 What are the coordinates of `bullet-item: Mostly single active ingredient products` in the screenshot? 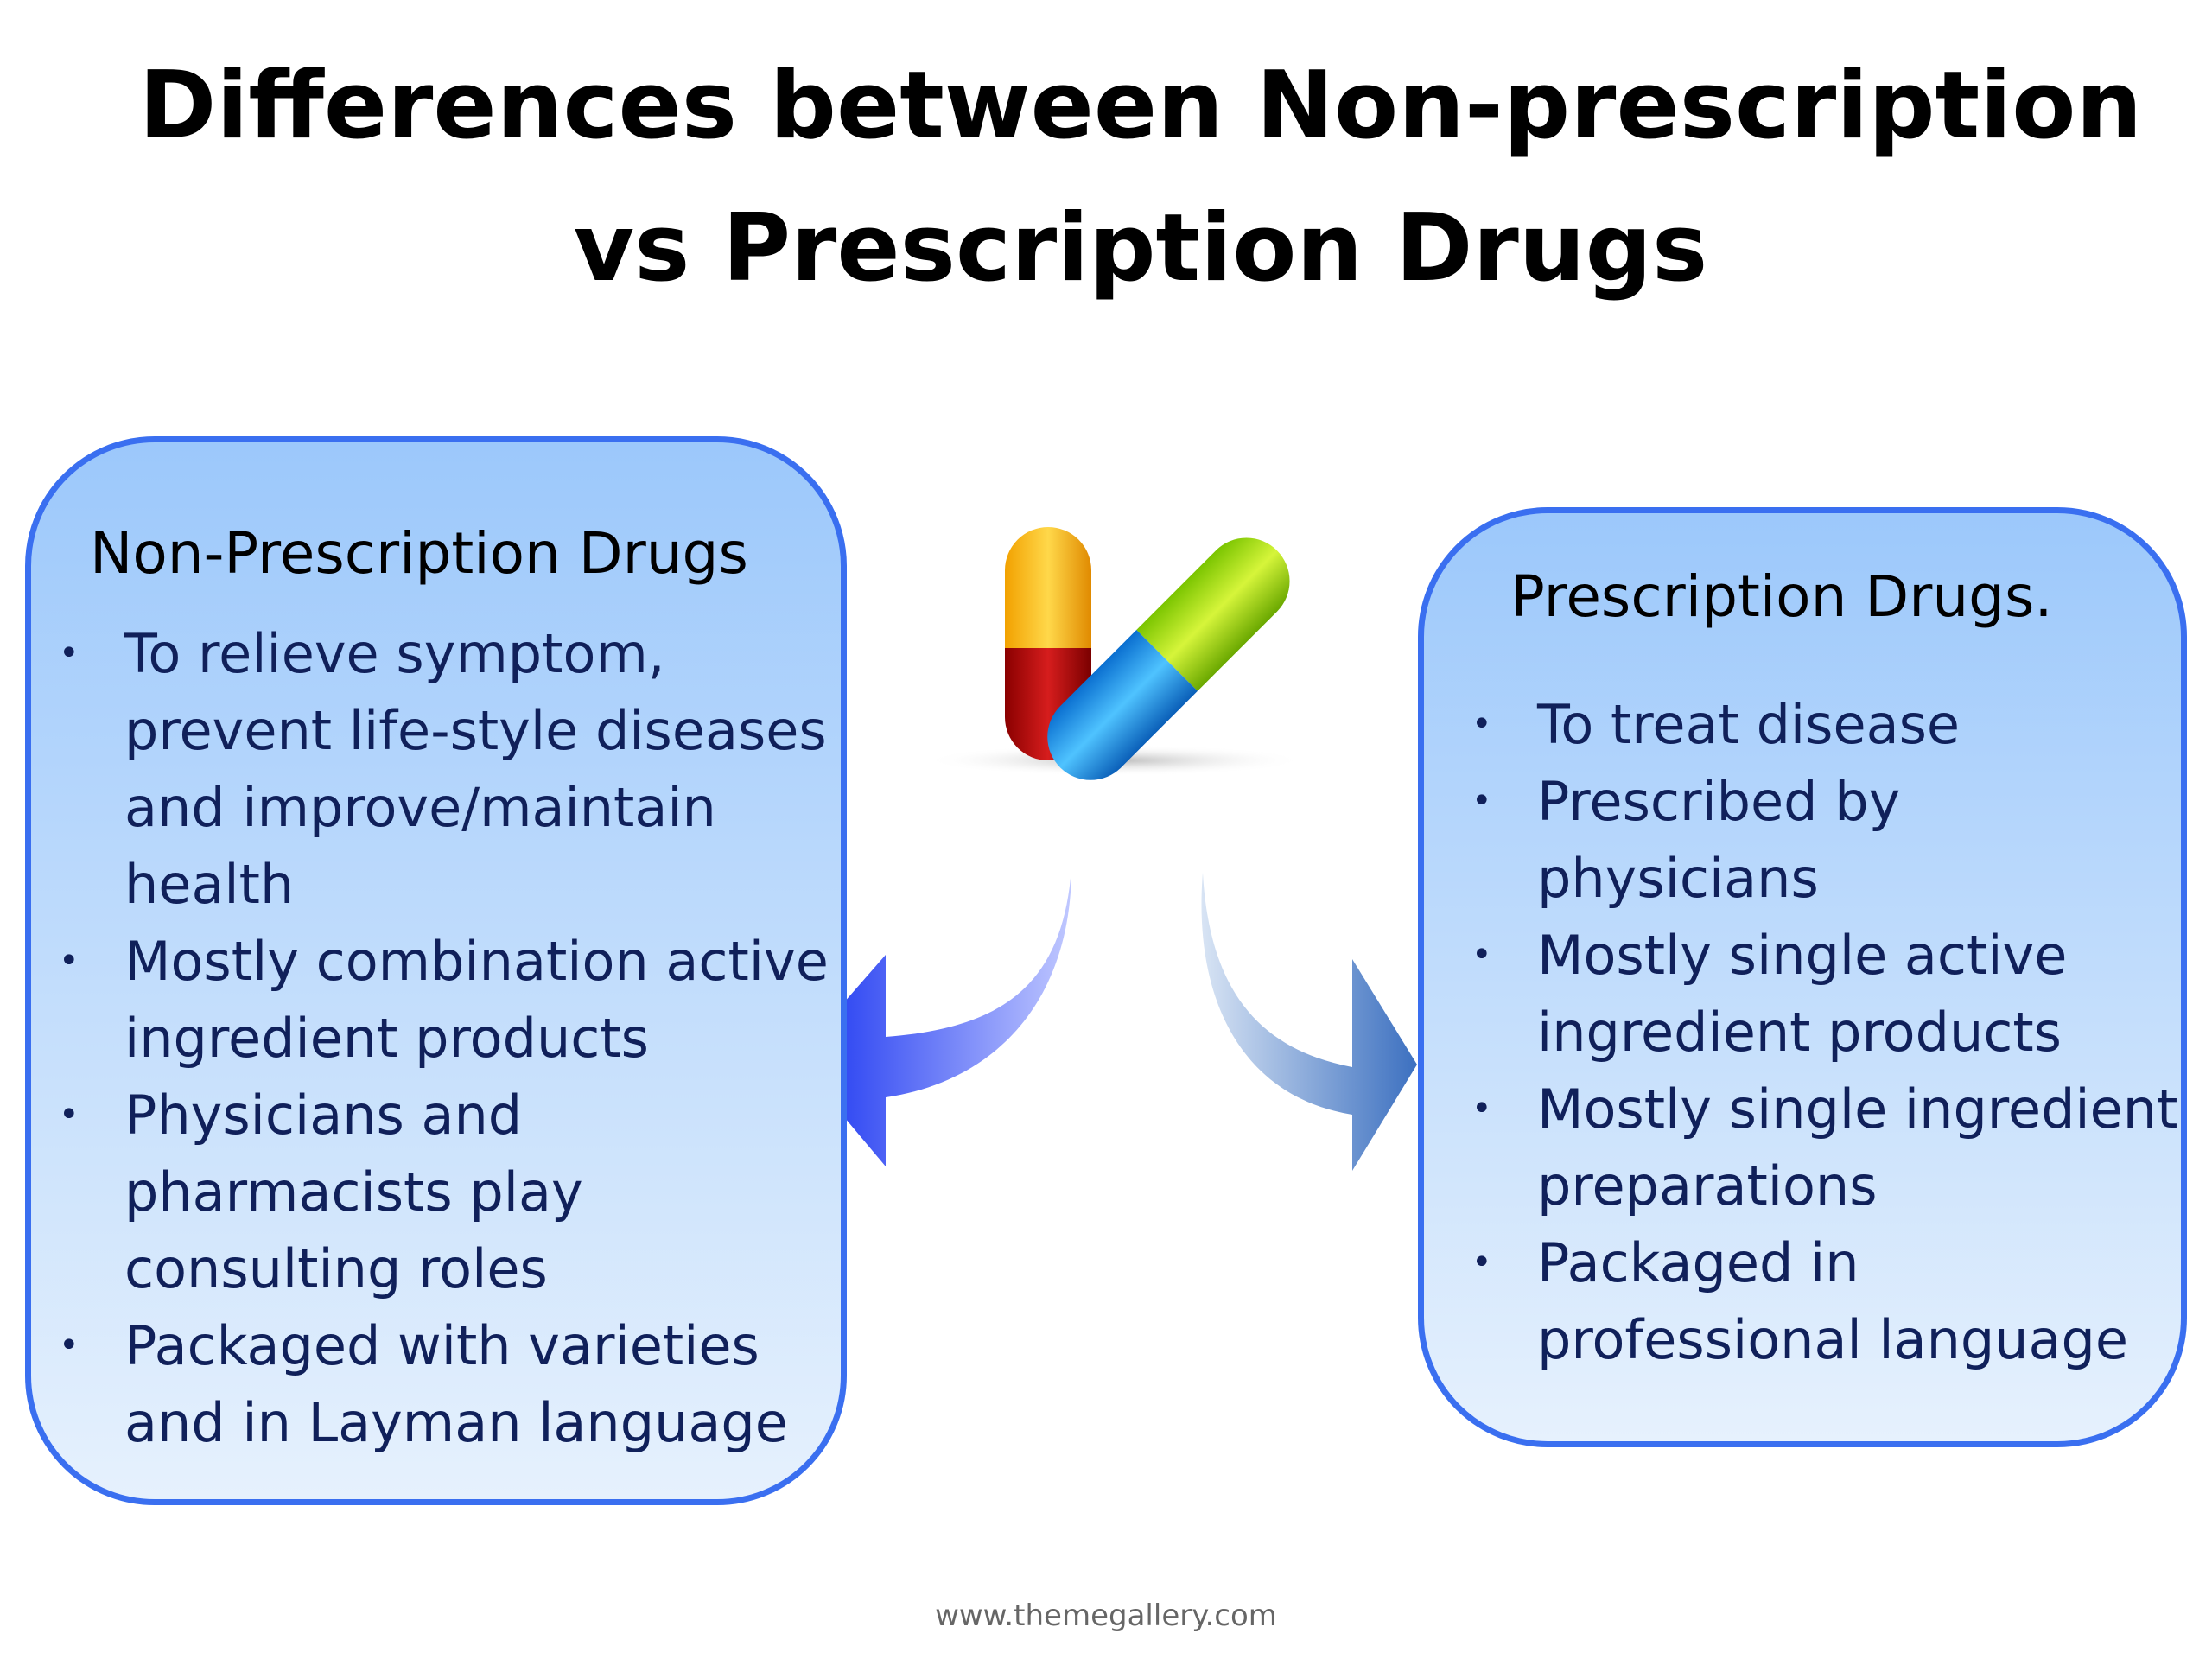 It's located at (1832, 994).